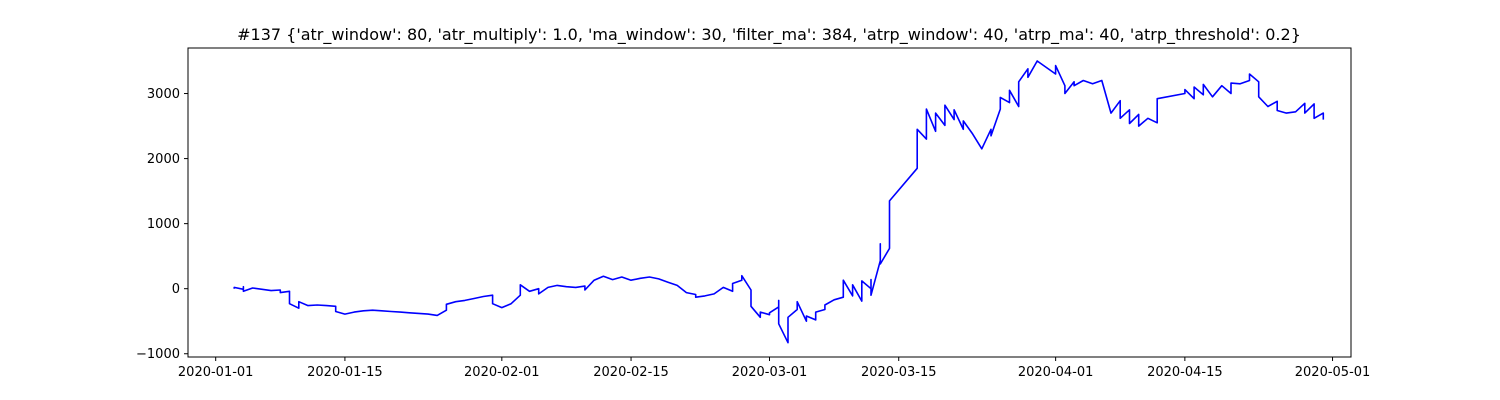  I want to click on x-tick-label: 2020-04-01, so click(1056, 372).